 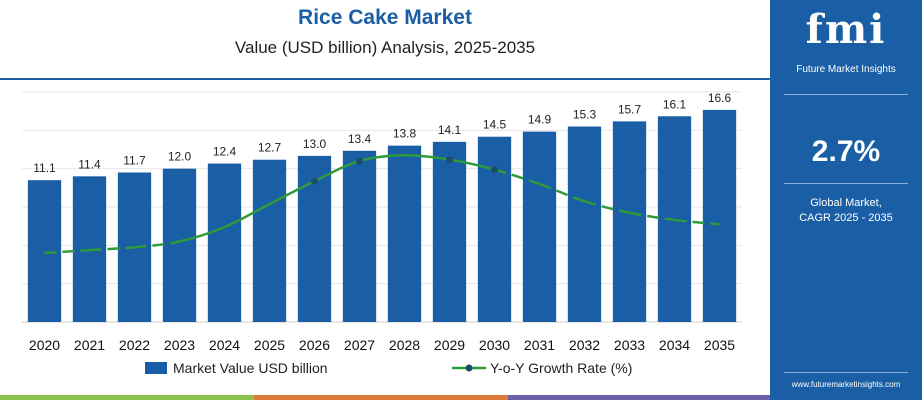 What do you see at coordinates (67, 251) in the screenshot?
I see `growth-line-segment-2020` at bounding box center [67, 251].